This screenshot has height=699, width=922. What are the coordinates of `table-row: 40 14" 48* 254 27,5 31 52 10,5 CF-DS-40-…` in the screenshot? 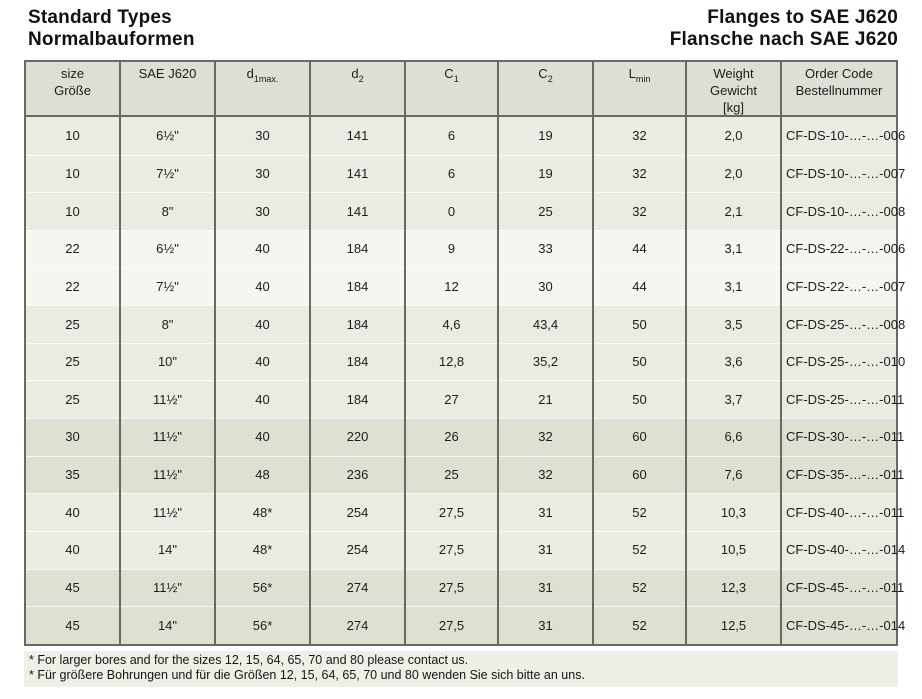 It's located at (466, 550).